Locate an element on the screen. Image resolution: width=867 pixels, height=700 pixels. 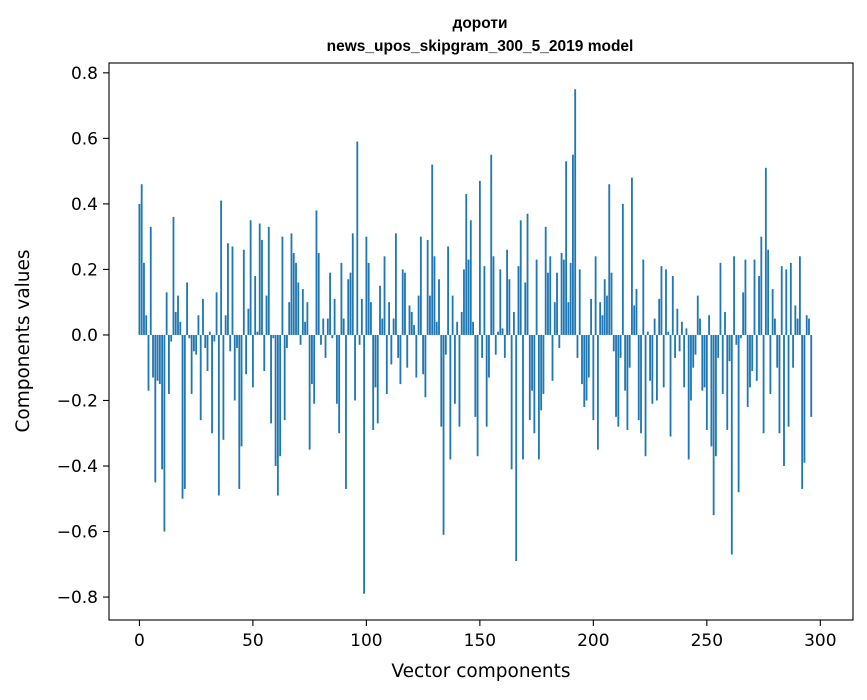
x-axis-label: Vector components is located at coordinates (480, 671).